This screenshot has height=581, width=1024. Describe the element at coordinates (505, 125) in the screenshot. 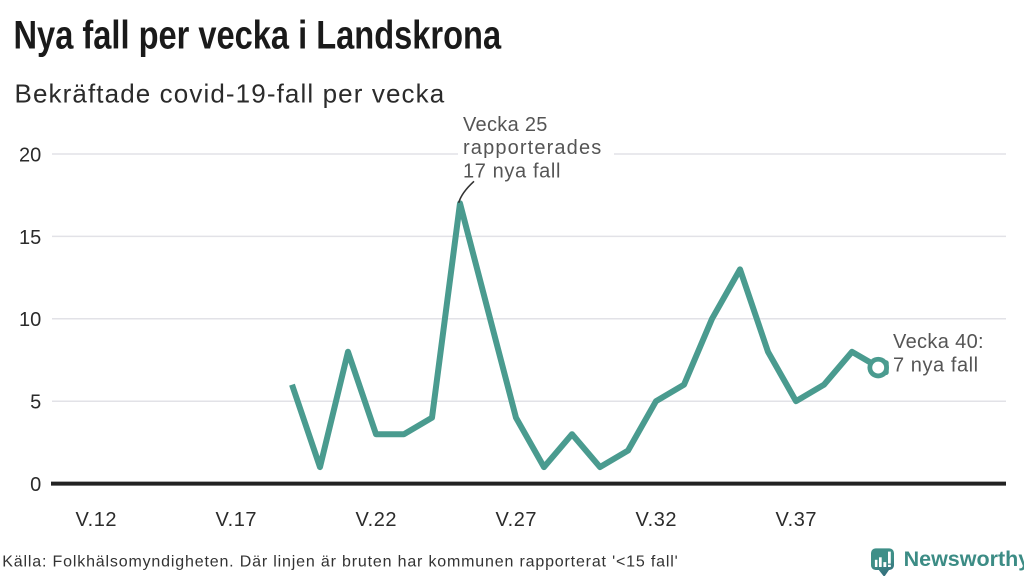

I see `svg-text: Vecka 25` at that location.